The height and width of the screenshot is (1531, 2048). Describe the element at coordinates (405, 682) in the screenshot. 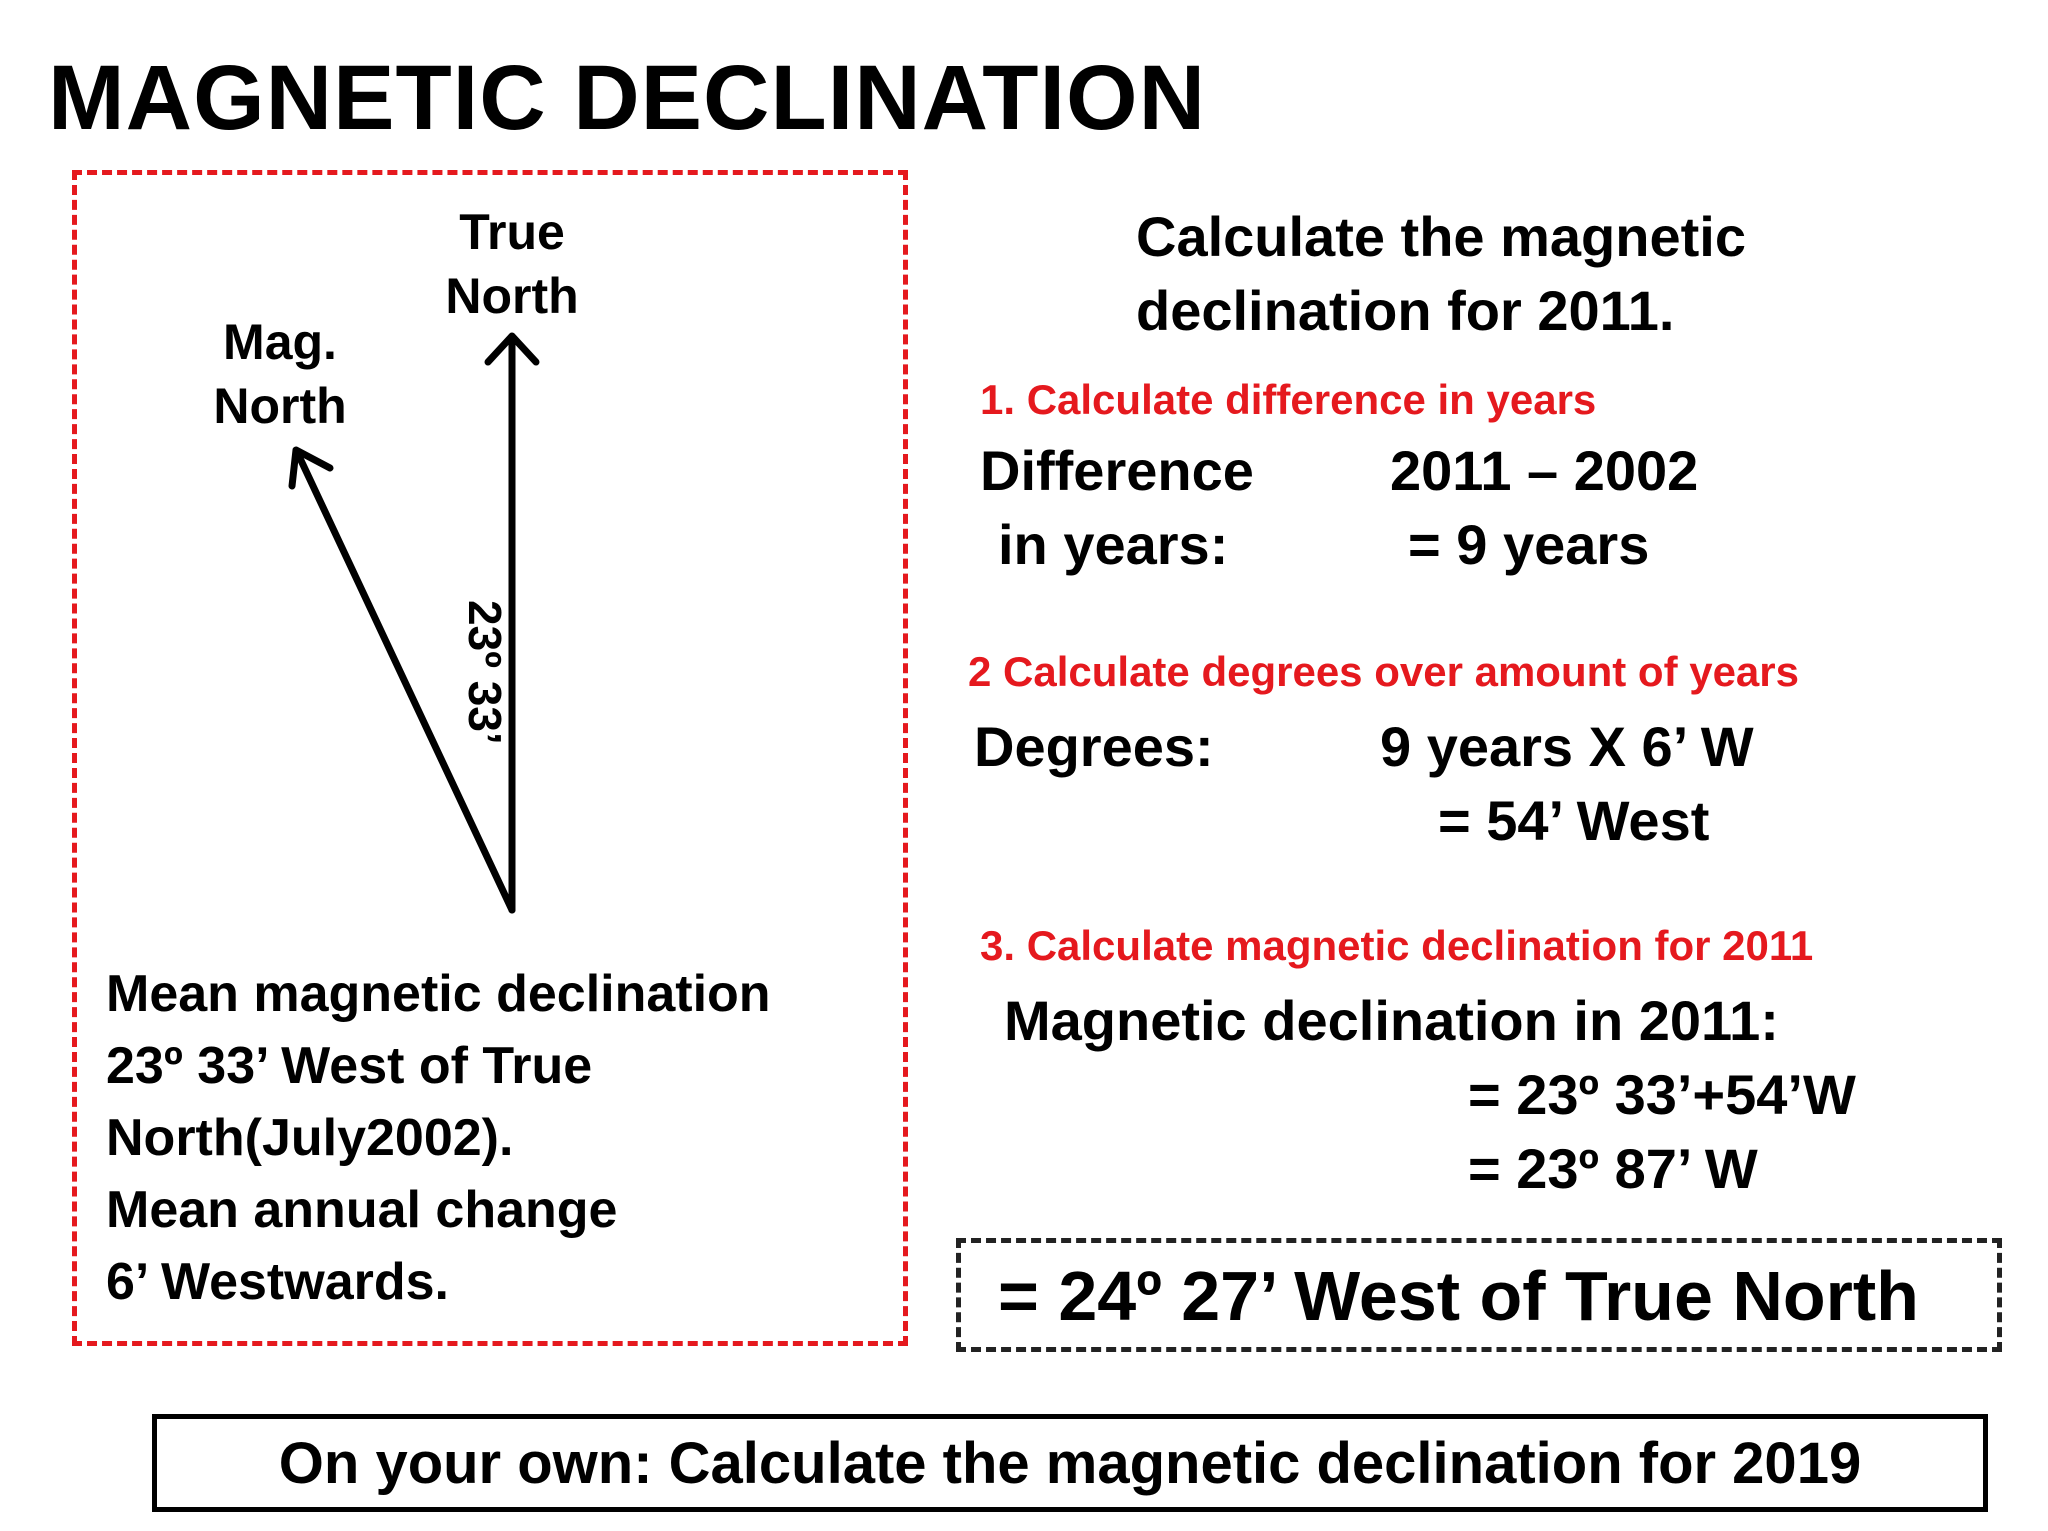

I see `mag-north-arrow` at that location.